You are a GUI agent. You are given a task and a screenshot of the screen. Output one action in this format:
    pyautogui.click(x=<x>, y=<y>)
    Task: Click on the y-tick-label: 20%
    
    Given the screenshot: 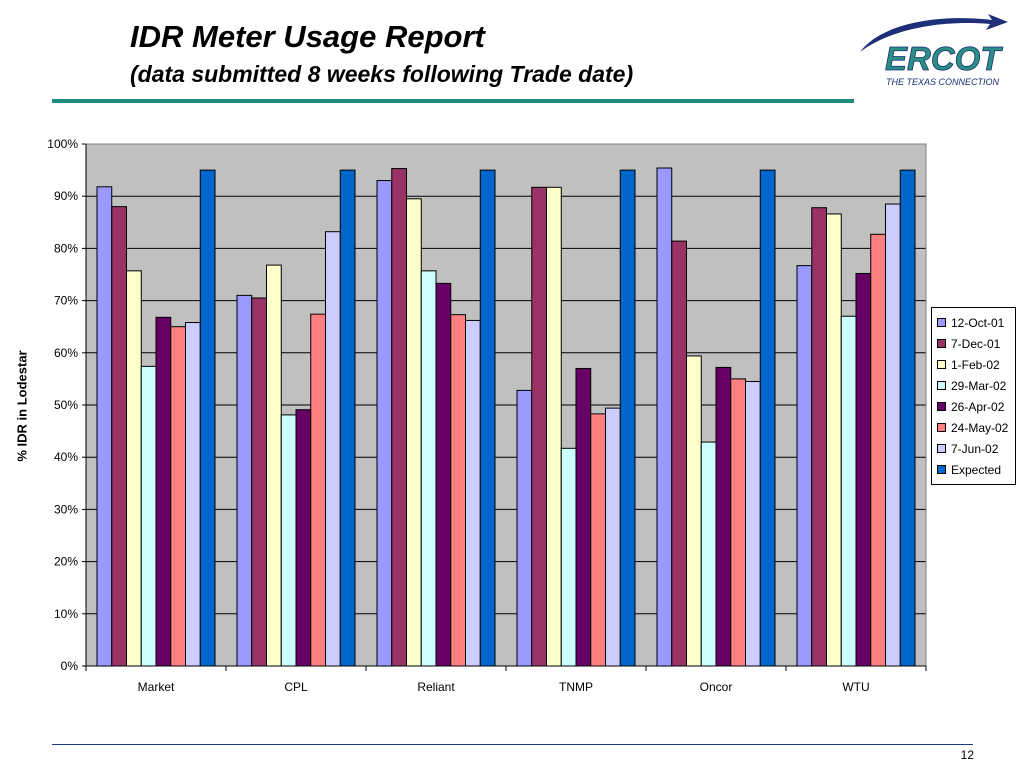 What is the action you would take?
    pyautogui.click(x=66, y=562)
    